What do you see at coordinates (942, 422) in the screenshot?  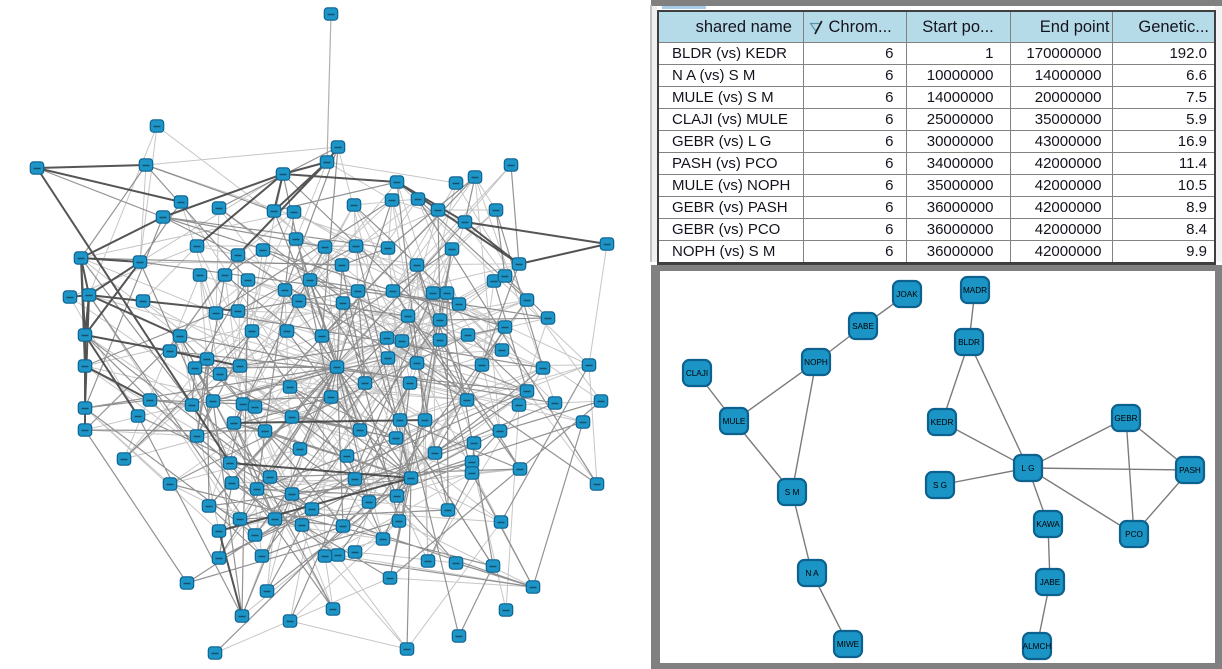 I see `svg-text: KEDR` at bounding box center [942, 422].